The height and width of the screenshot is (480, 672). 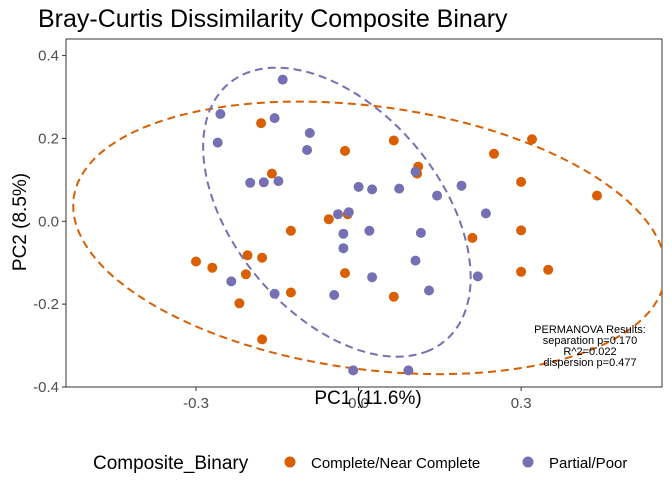 I want to click on y-tick-label: -0.4, so click(x=46, y=387).